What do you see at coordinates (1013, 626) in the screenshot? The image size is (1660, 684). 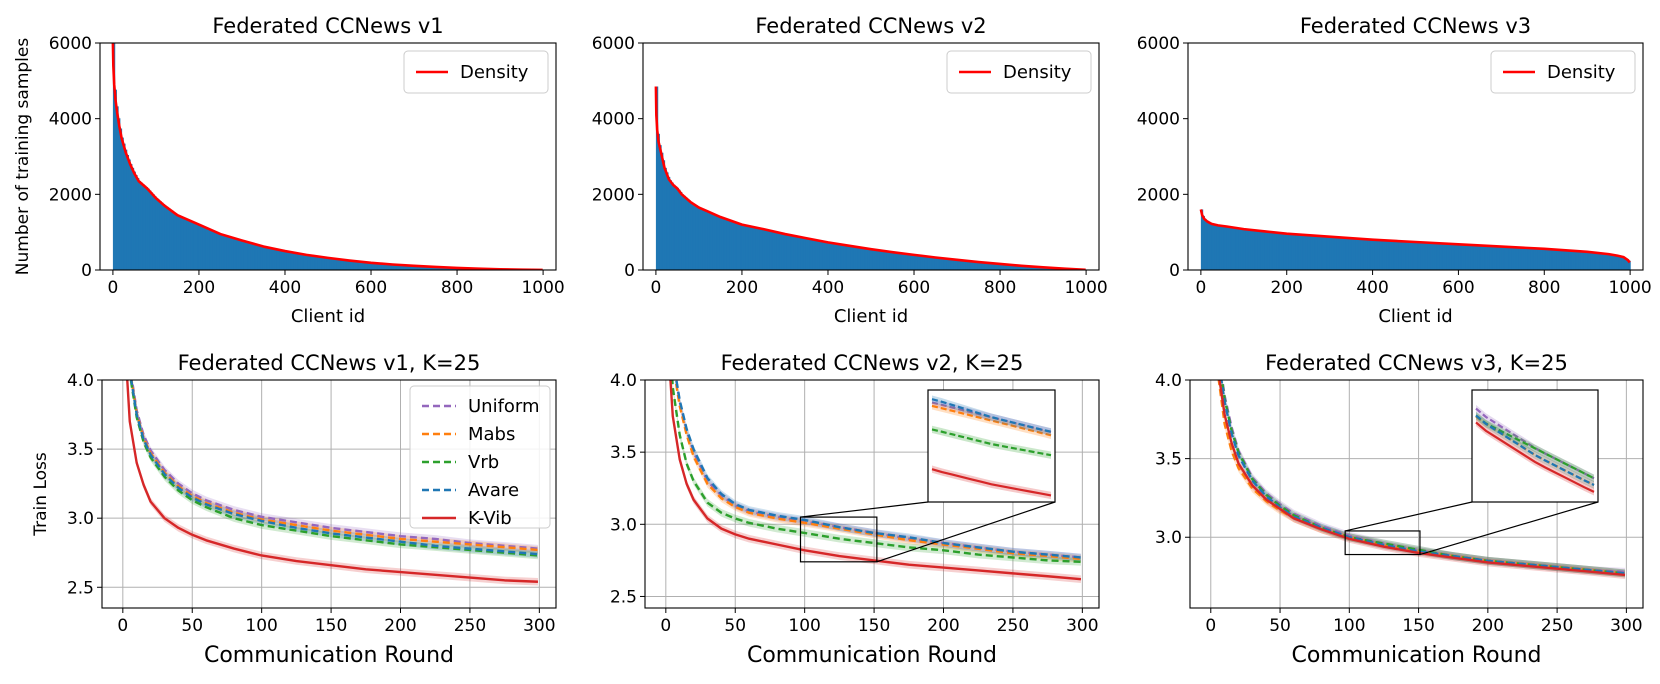 I see `x-tick-label: 250` at bounding box center [1013, 626].